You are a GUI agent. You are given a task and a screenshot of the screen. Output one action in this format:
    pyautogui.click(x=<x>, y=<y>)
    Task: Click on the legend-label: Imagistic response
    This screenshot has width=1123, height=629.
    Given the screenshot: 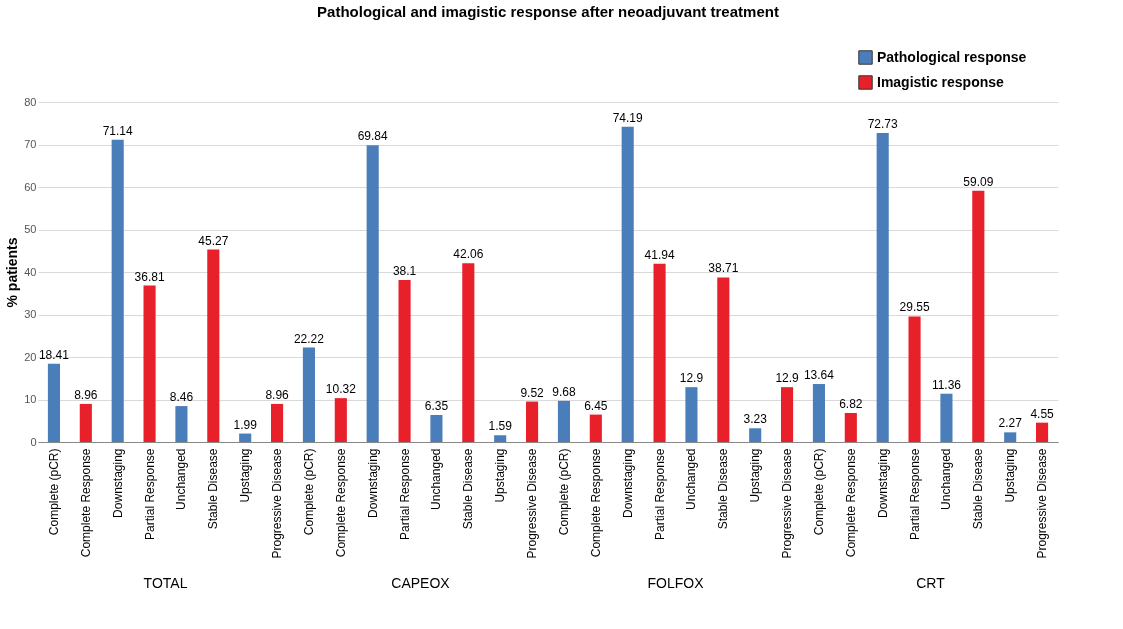 What is the action you would take?
    pyautogui.click(x=941, y=81)
    